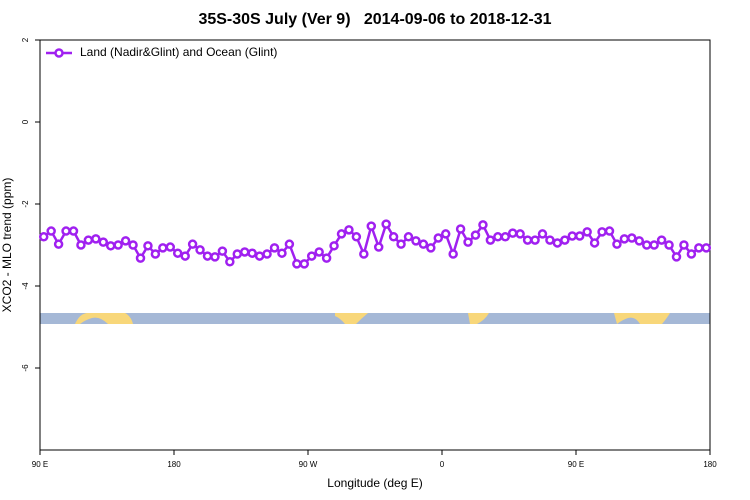 This screenshot has height=500, width=750. I want to click on ocean-band, so click(375, 318).